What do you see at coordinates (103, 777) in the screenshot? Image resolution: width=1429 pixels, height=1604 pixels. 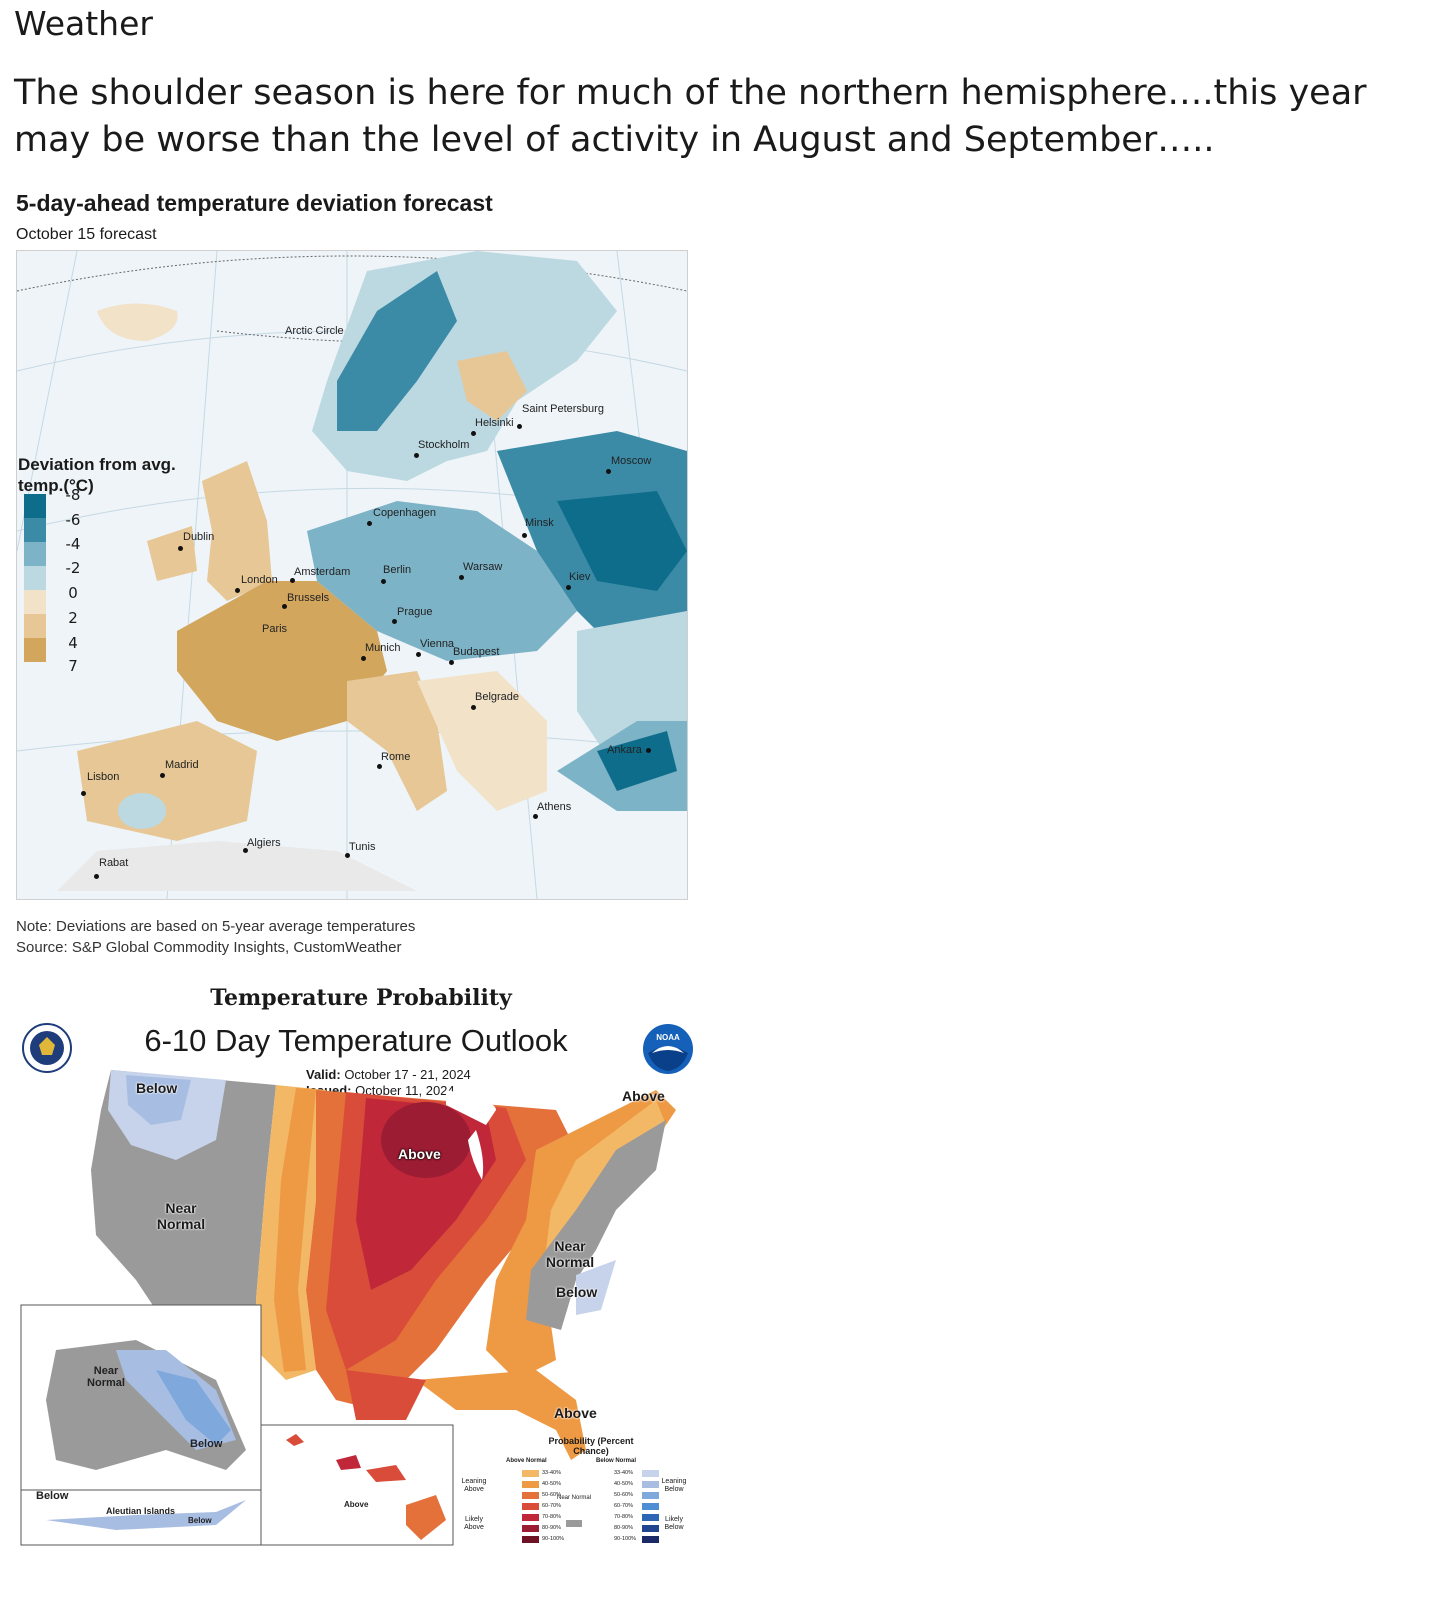 I see `label-lisbon: Lisbon` at bounding box center [103, 777].